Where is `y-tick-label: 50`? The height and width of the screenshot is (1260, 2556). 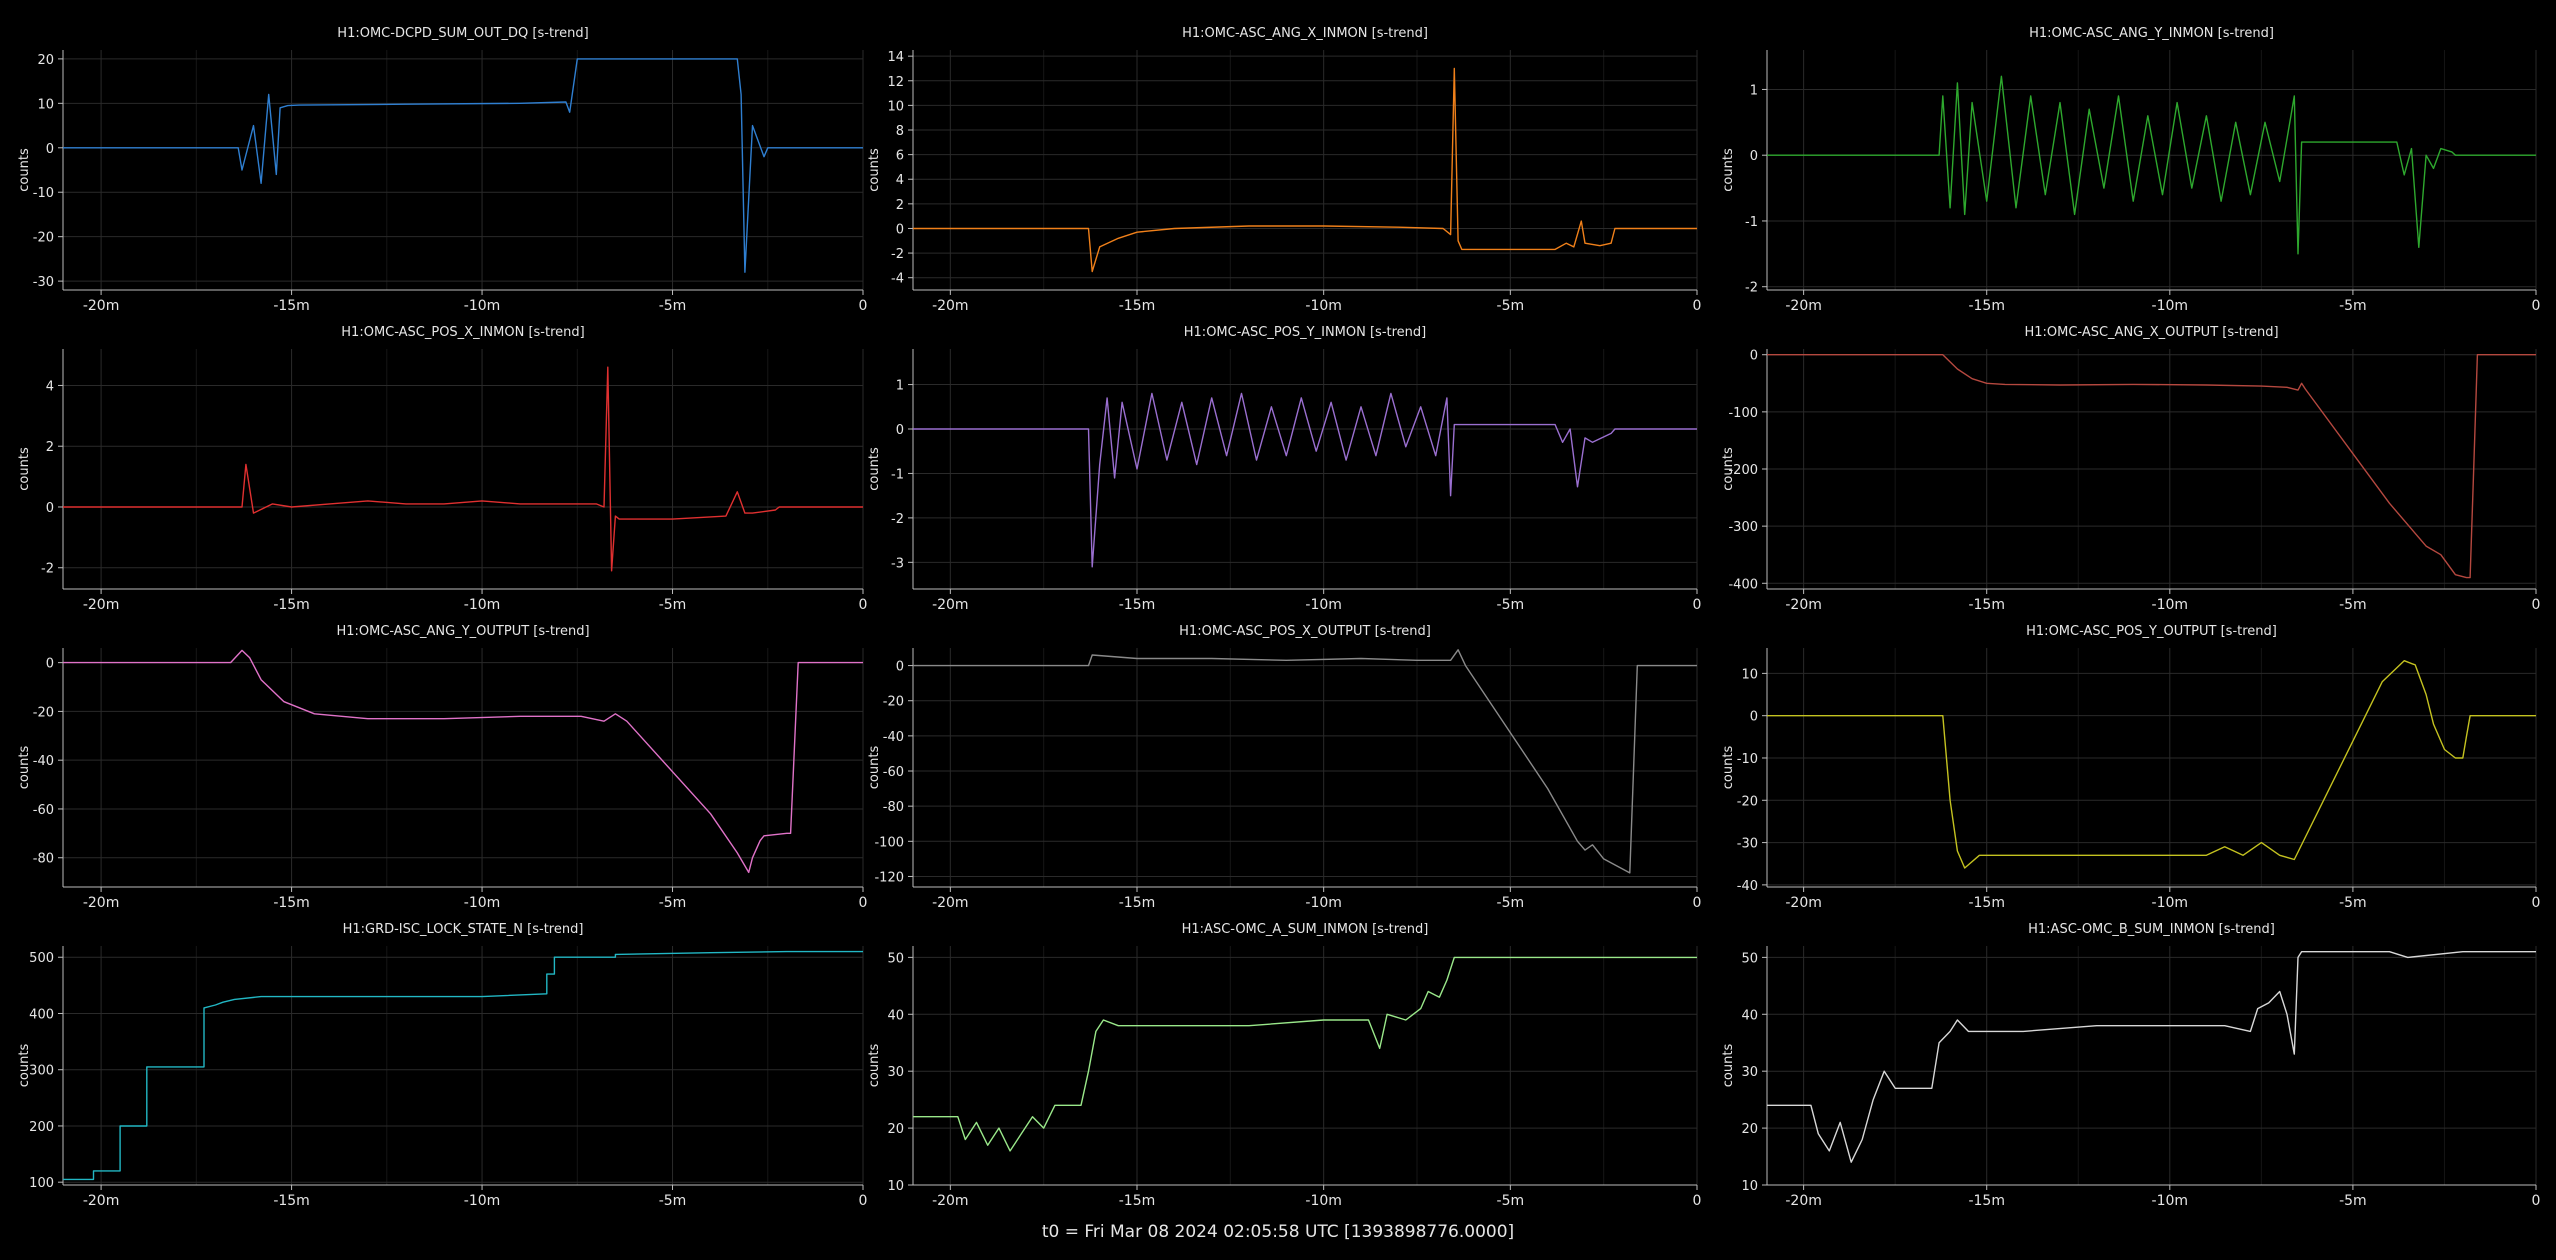 y-tick-label: 50 is located at coordinates (1749, 958).